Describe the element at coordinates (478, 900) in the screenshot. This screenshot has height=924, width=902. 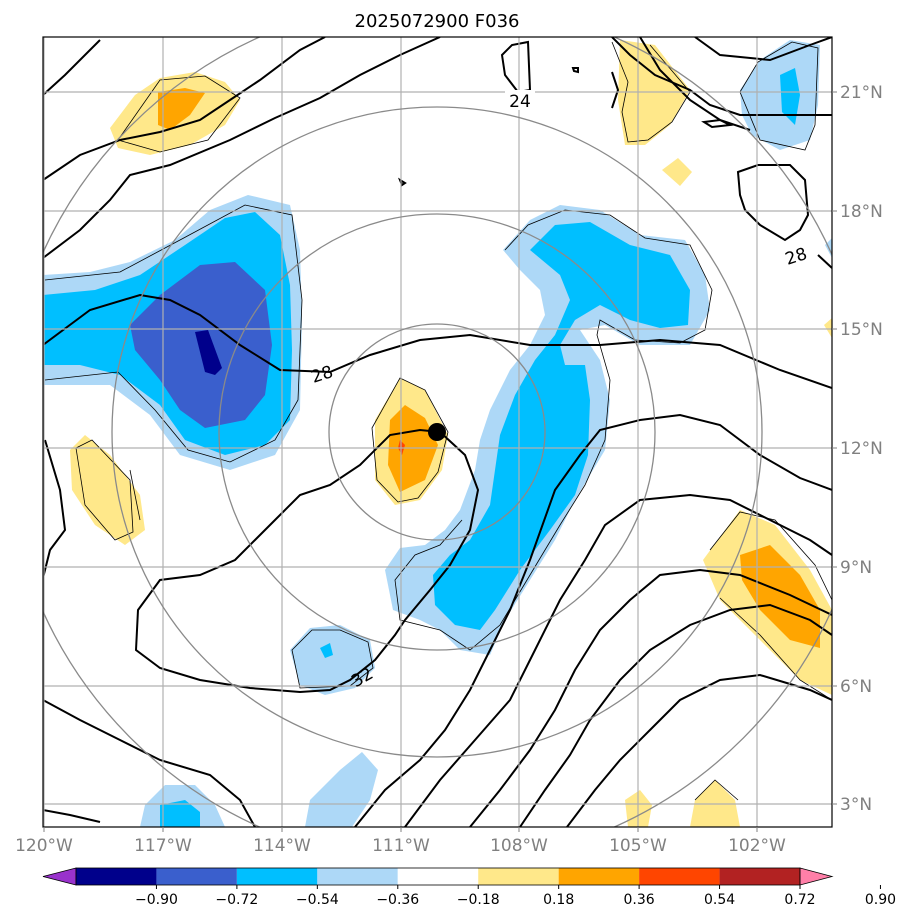
I see `colorbar-tick-label: −0.18` at that location.